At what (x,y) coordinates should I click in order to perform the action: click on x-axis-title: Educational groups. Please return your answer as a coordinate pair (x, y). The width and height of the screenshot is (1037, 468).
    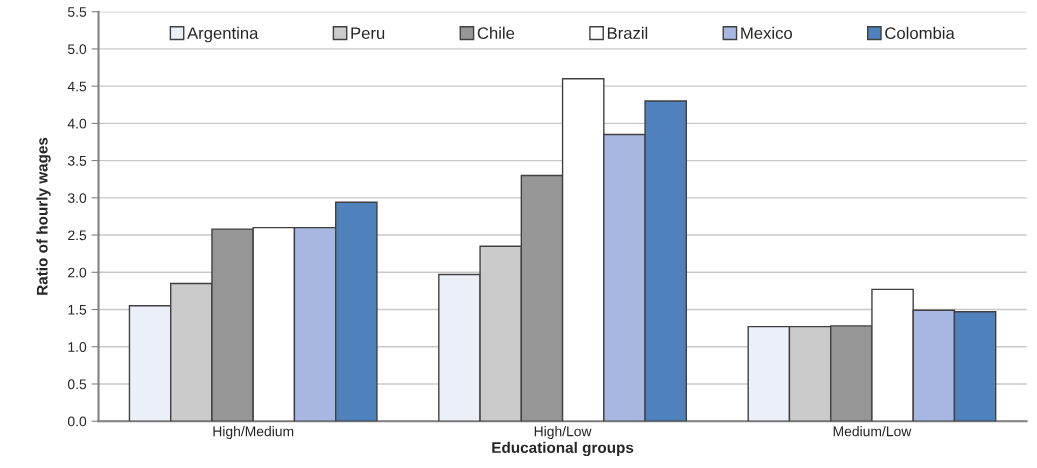
    Looking at the image, I should click on (563, 449).